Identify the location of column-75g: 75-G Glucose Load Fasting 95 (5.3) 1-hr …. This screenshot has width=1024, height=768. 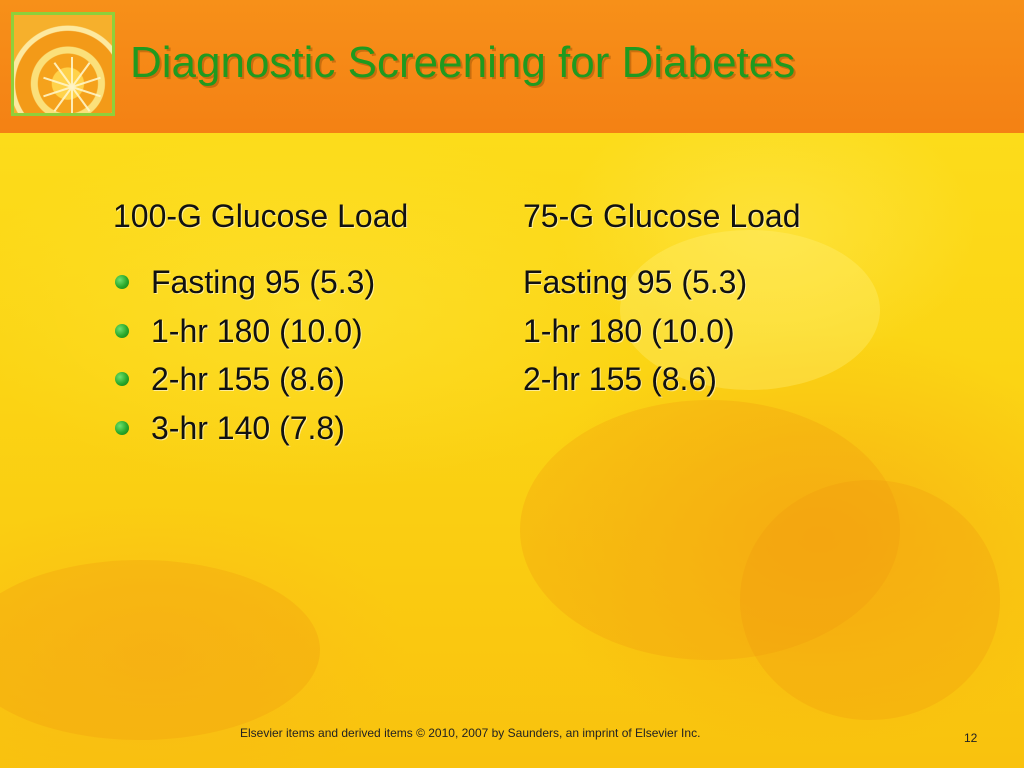
(733, 300).